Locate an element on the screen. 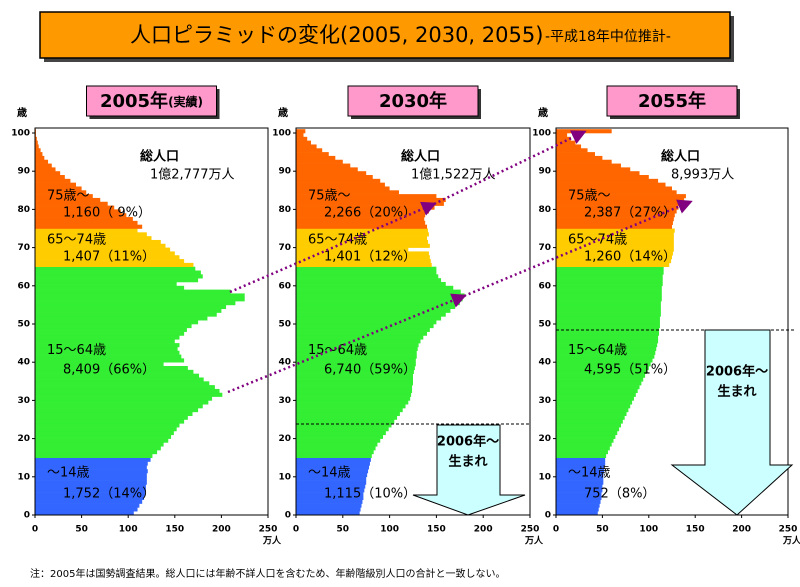 The image size is (800, 587). y-tick-label: 30 is located at coordinates (23, 401).